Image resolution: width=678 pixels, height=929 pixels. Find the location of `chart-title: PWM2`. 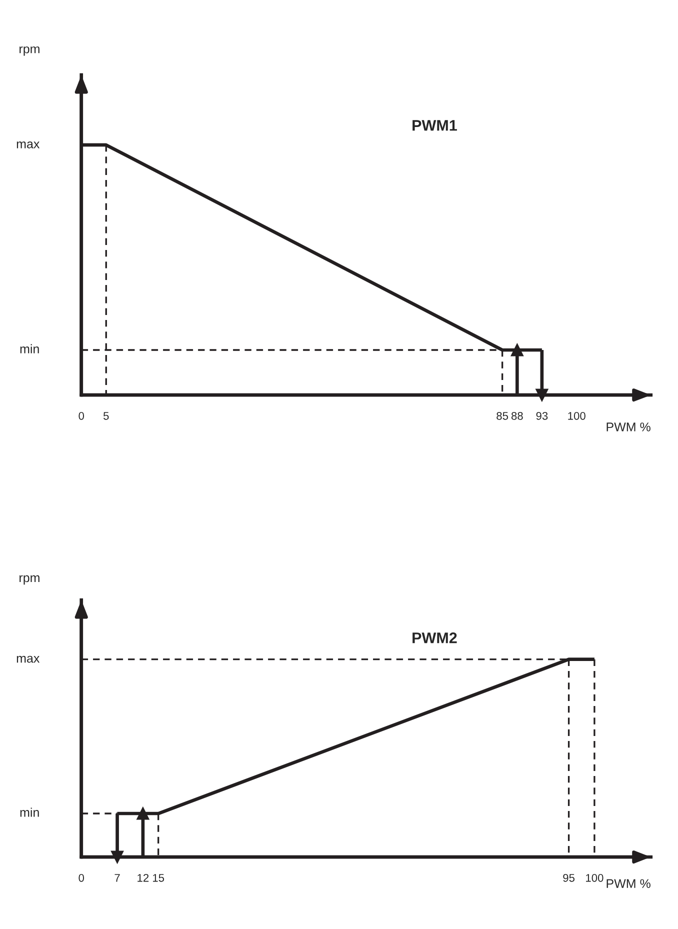

chart-title: PWM2 is located at coordinates (434, 638).